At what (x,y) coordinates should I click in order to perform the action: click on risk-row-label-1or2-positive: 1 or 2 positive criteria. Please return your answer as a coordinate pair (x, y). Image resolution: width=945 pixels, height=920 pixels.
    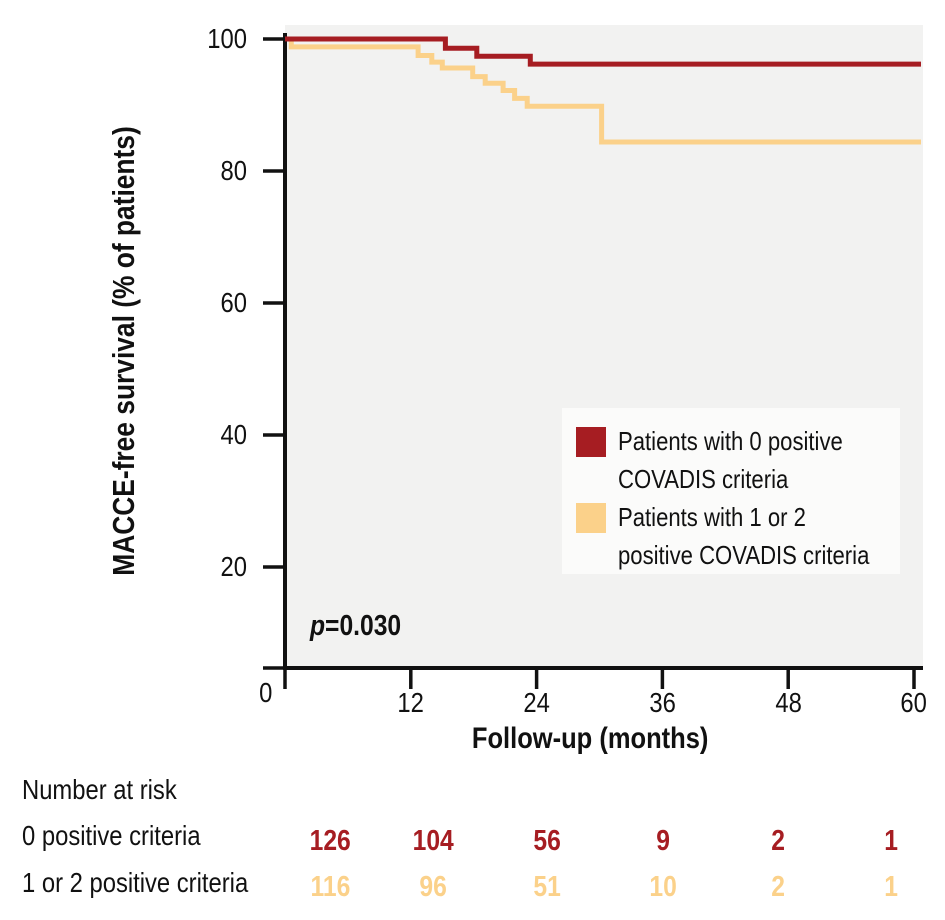
    Looking at the image, I should click on (135, 882).